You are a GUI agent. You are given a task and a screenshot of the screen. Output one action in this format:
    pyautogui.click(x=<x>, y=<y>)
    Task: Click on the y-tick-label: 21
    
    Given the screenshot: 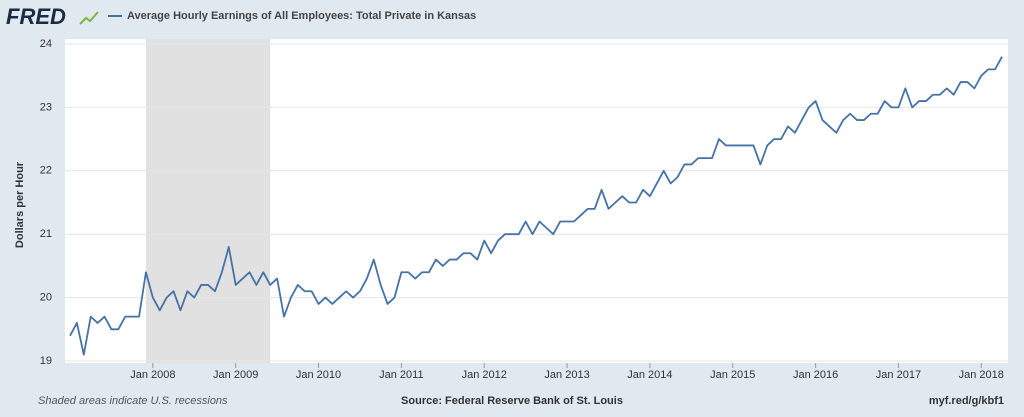 What is the action you would take?
    pyautogui.click(x=46, y=234)
    